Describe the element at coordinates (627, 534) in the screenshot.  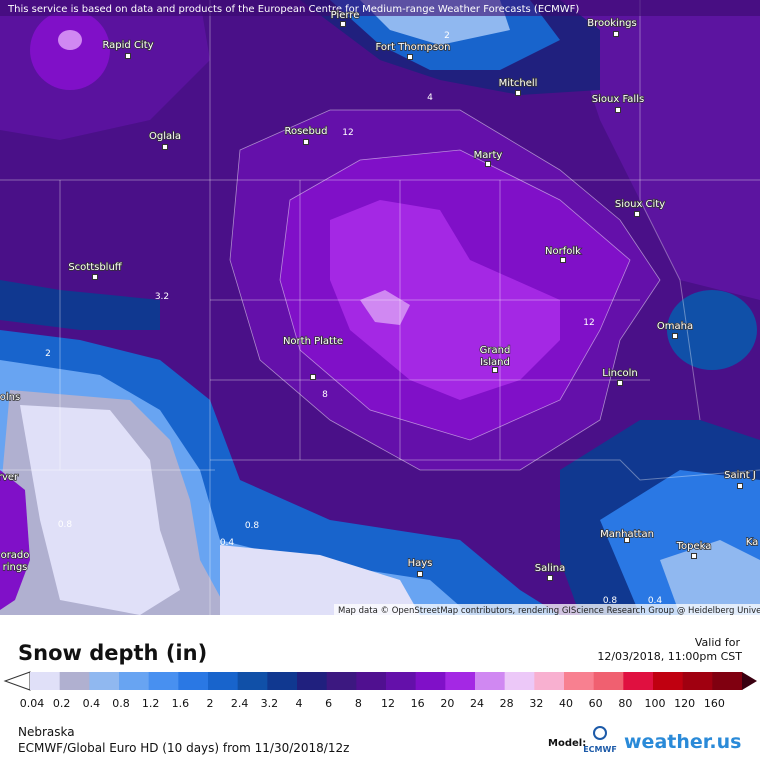
I see `city-label: Manhattan` at that location.